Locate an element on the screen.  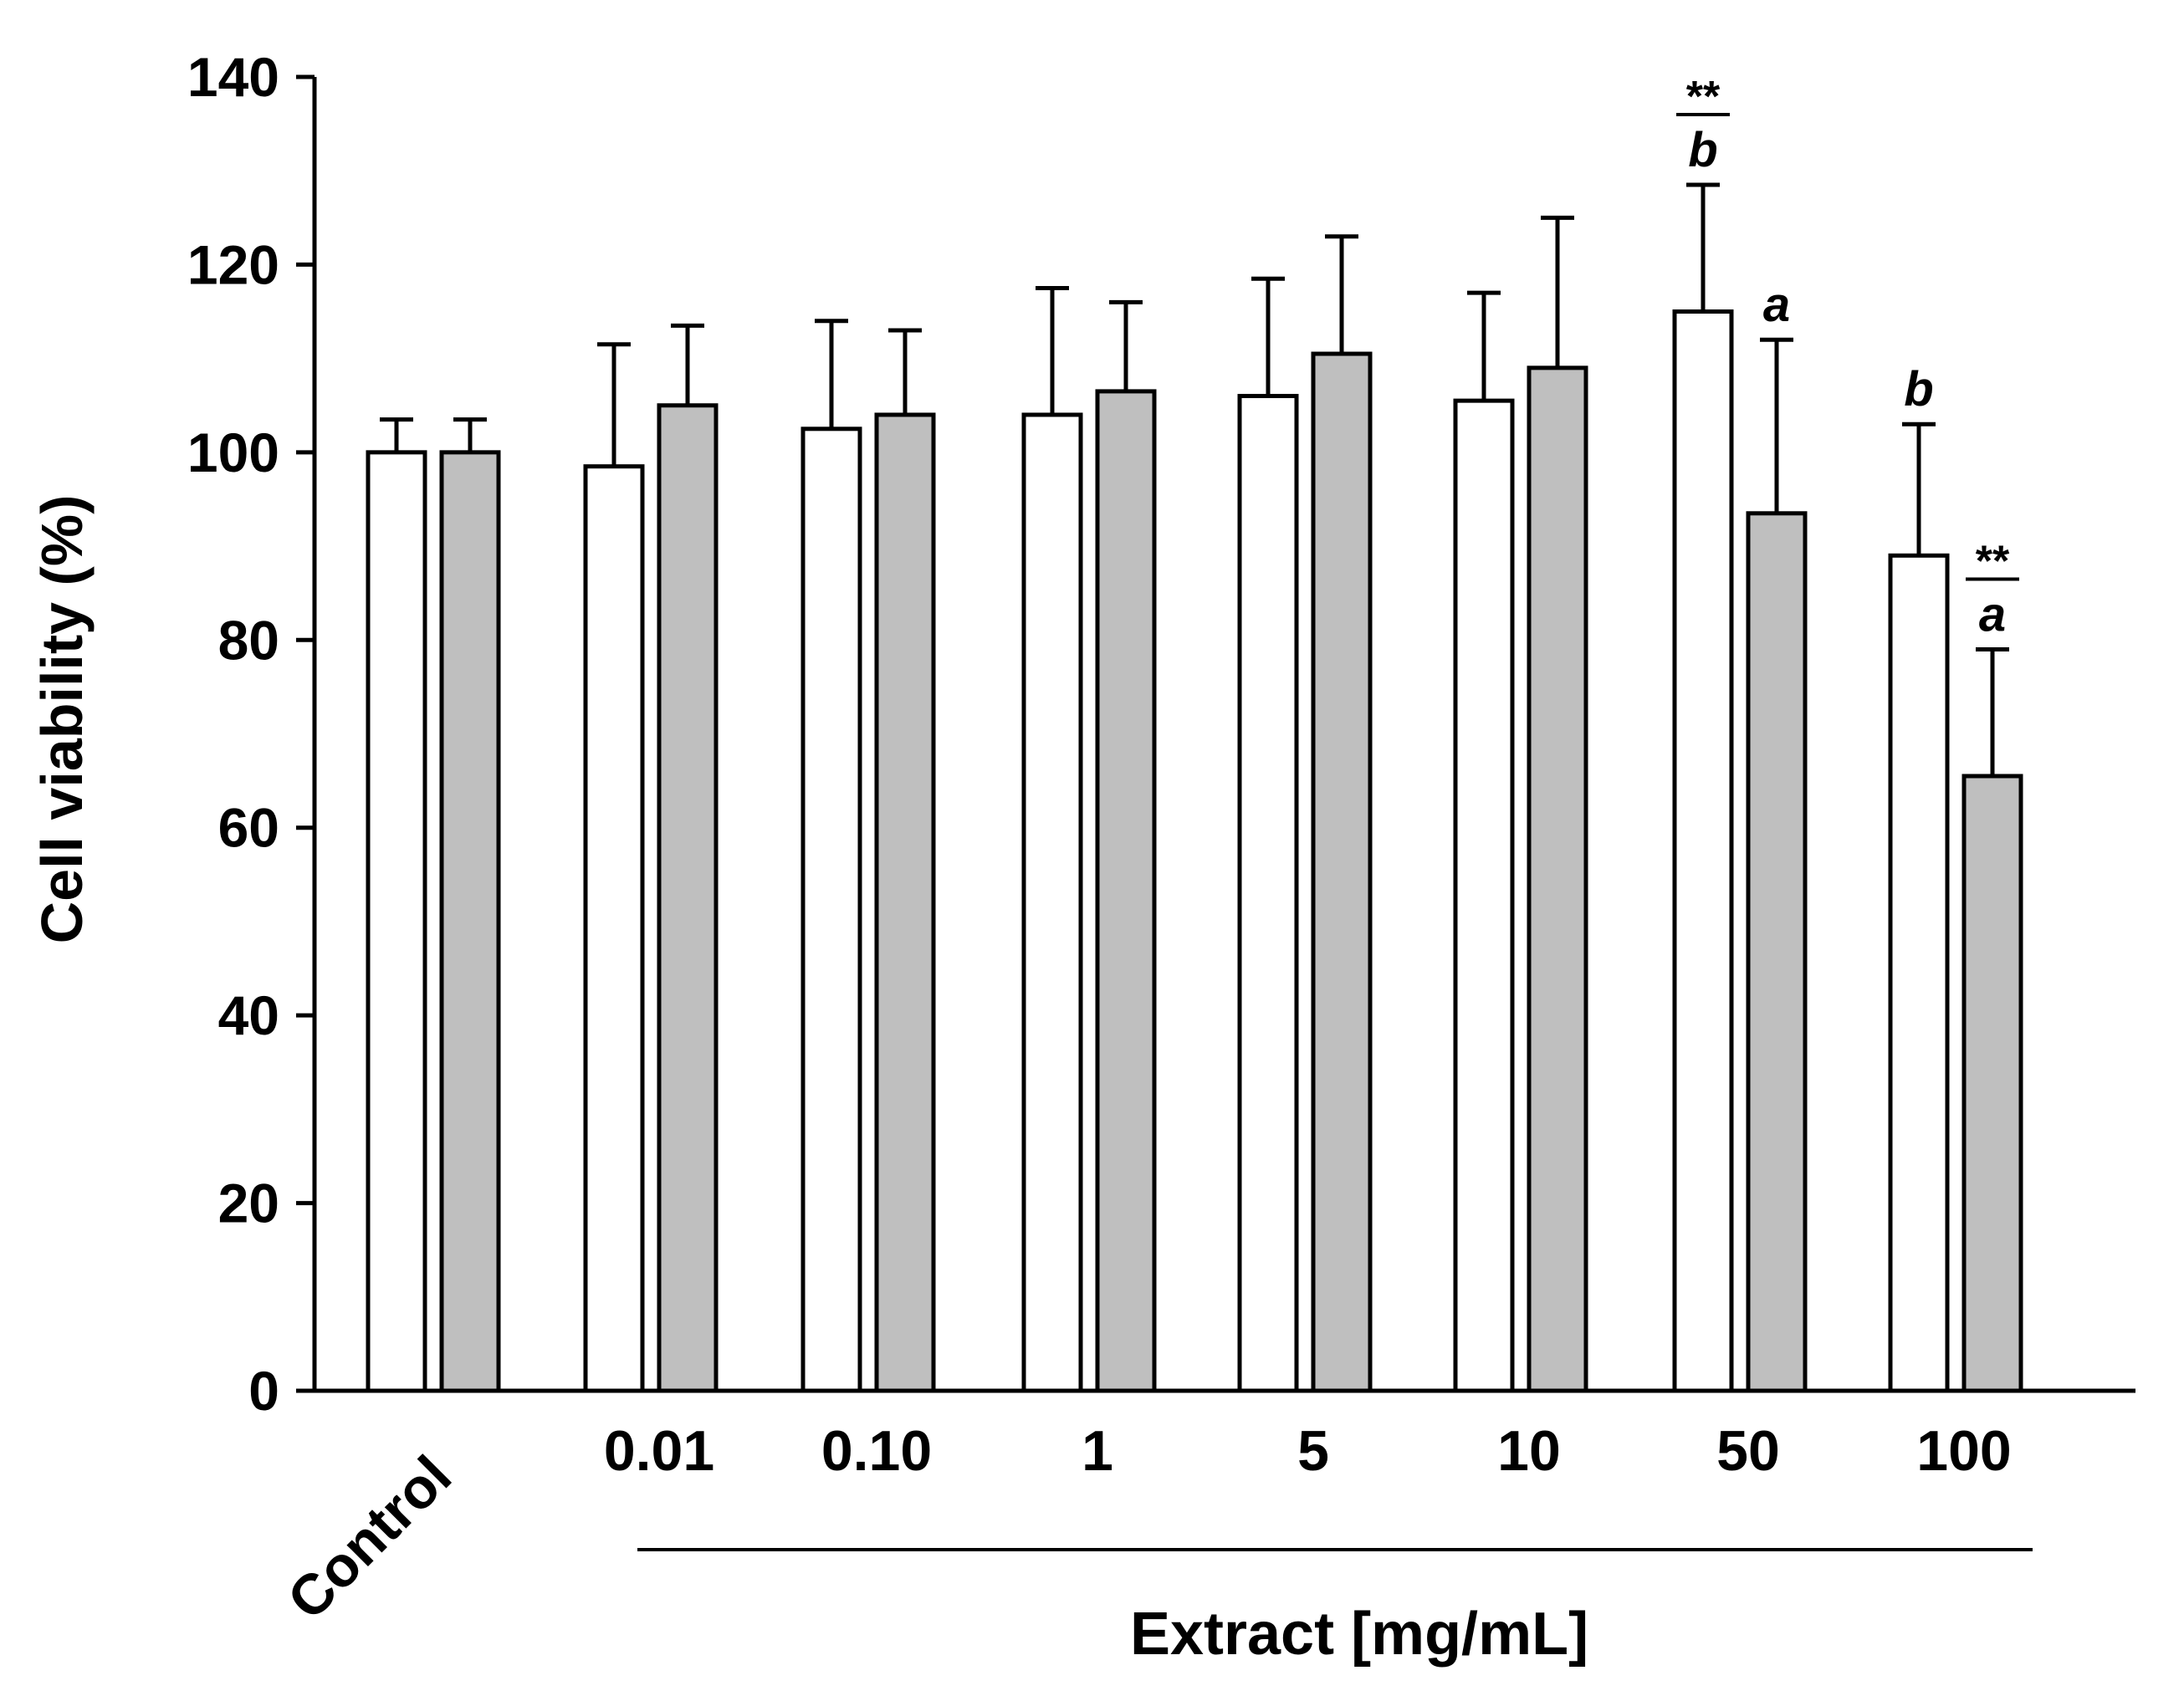
y-tick-label: 100 is located at coordinates (233, 452).